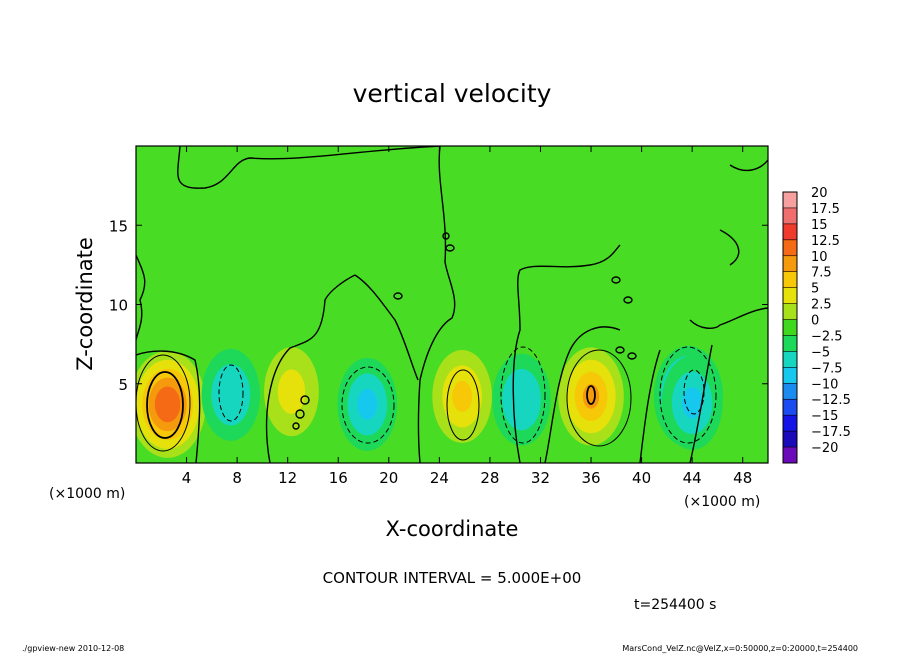 The image size is (904, 654). I want to click on x-unit-left: (×1000 m), so click(87, 494).